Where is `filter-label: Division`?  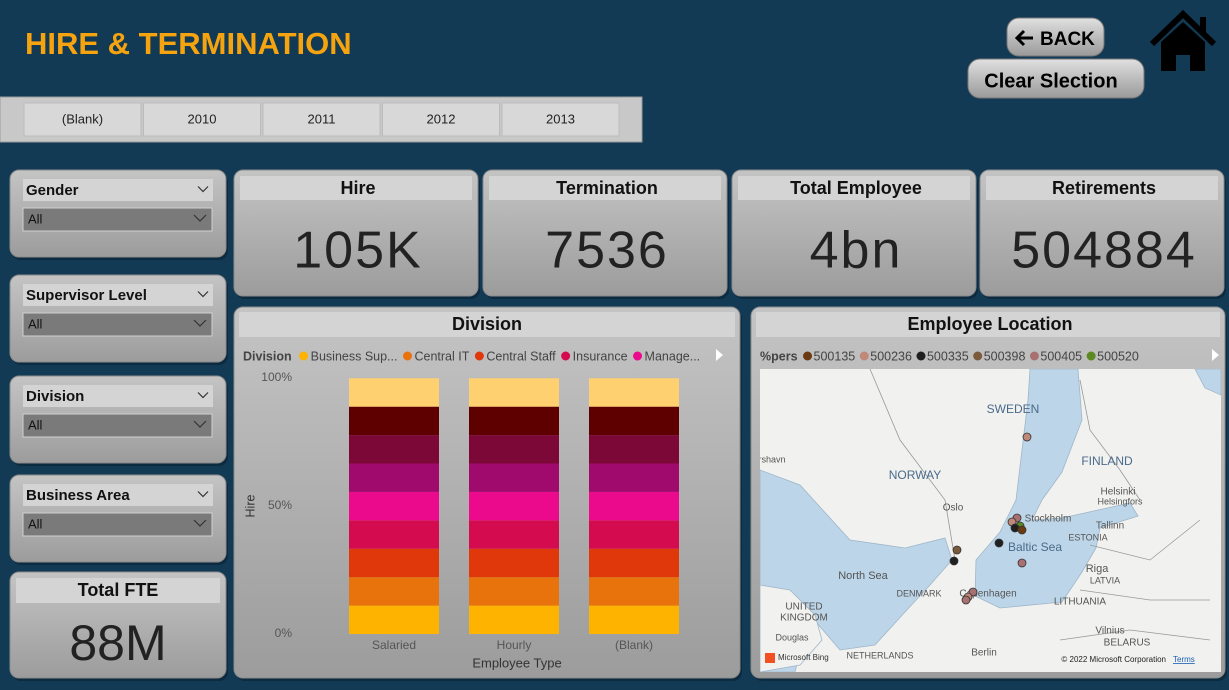 filter-label: Division is located at coordinates (55, 396).